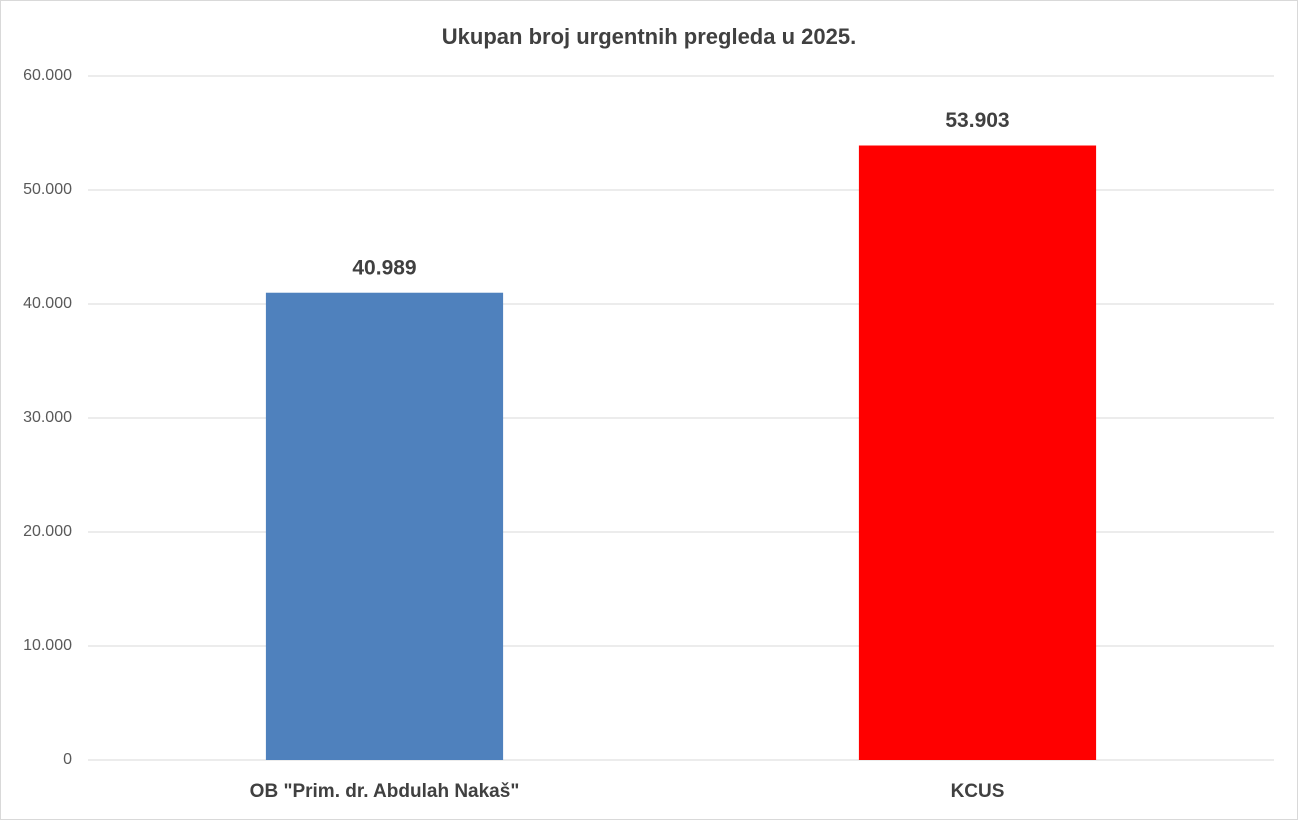 This screenshot has width=1298, height=820. What do you see at coordinates (47, 645) in the screenshot?
I see `y-tick-label: 10.000` at bounding box center [47, 645].